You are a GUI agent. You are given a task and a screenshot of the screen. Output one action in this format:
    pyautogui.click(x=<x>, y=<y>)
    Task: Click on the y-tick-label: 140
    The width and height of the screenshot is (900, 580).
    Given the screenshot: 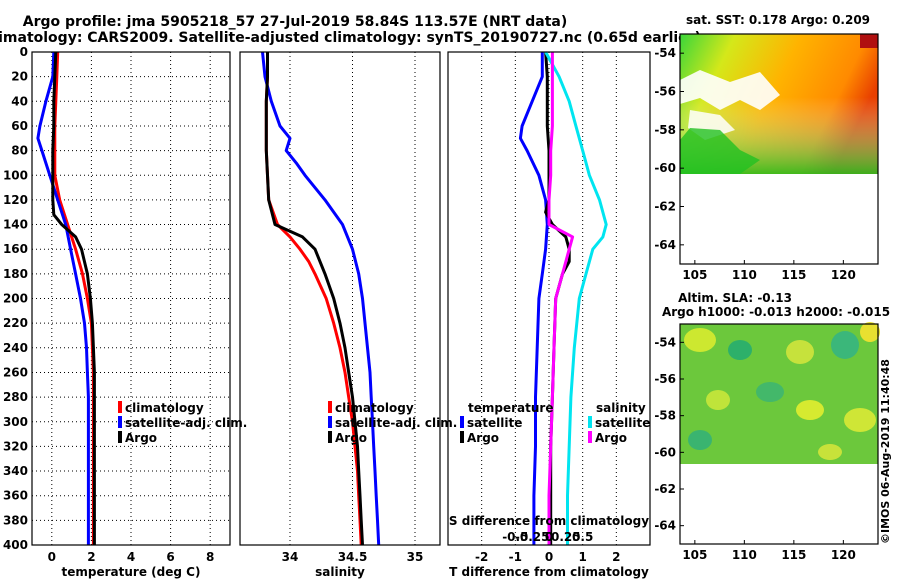 What is the action you would take?
    pyautogui.click(x=15, y=225)
    